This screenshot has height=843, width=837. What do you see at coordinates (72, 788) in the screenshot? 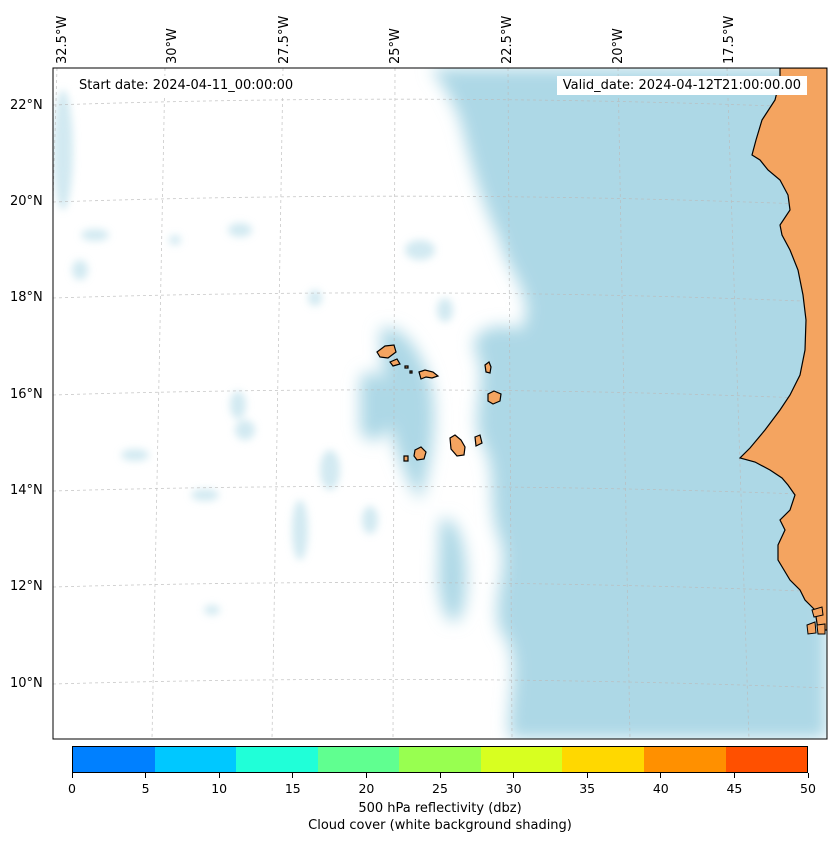
I see `colorbar-tick-label: 0` at bounding box center [72, 788].